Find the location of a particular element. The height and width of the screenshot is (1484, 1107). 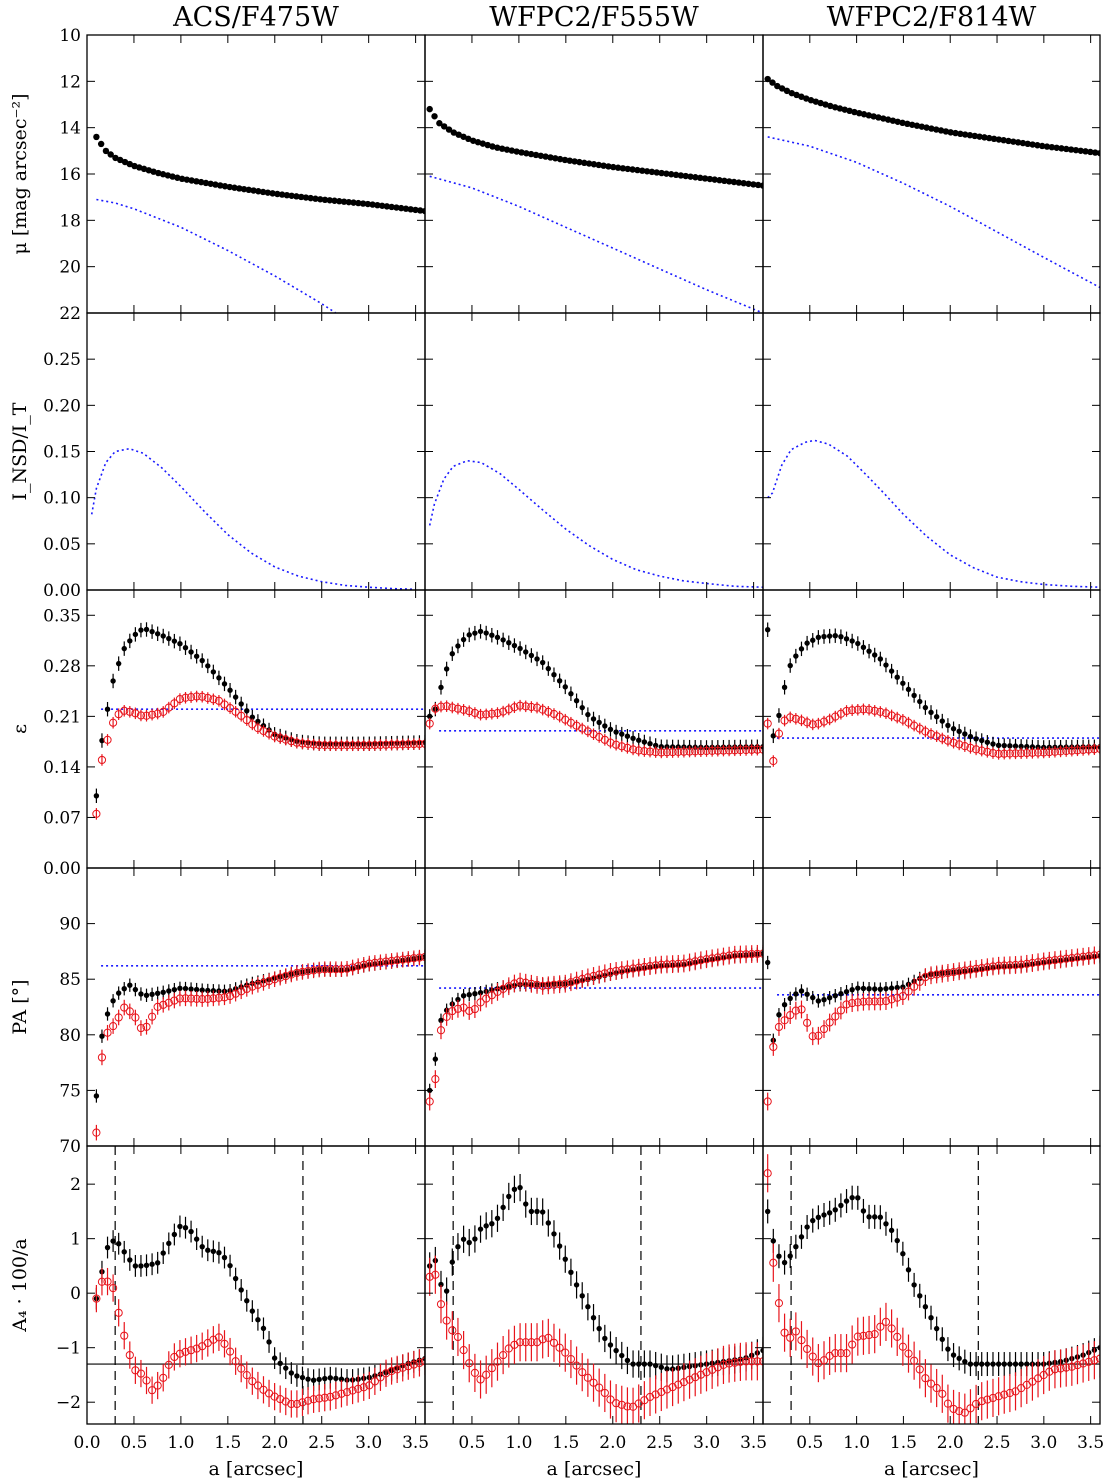

column-title: WFPC2/F814W is located at coordinates (932, 17).